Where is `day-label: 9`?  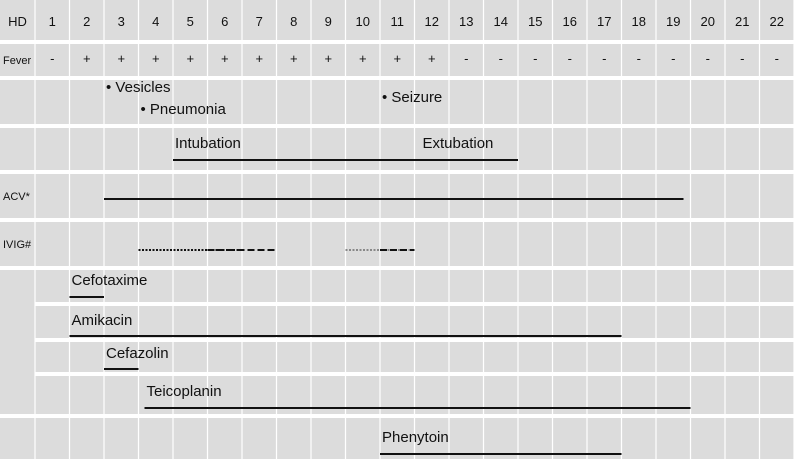 day-label: 9 is located at coordinates (328, 21).